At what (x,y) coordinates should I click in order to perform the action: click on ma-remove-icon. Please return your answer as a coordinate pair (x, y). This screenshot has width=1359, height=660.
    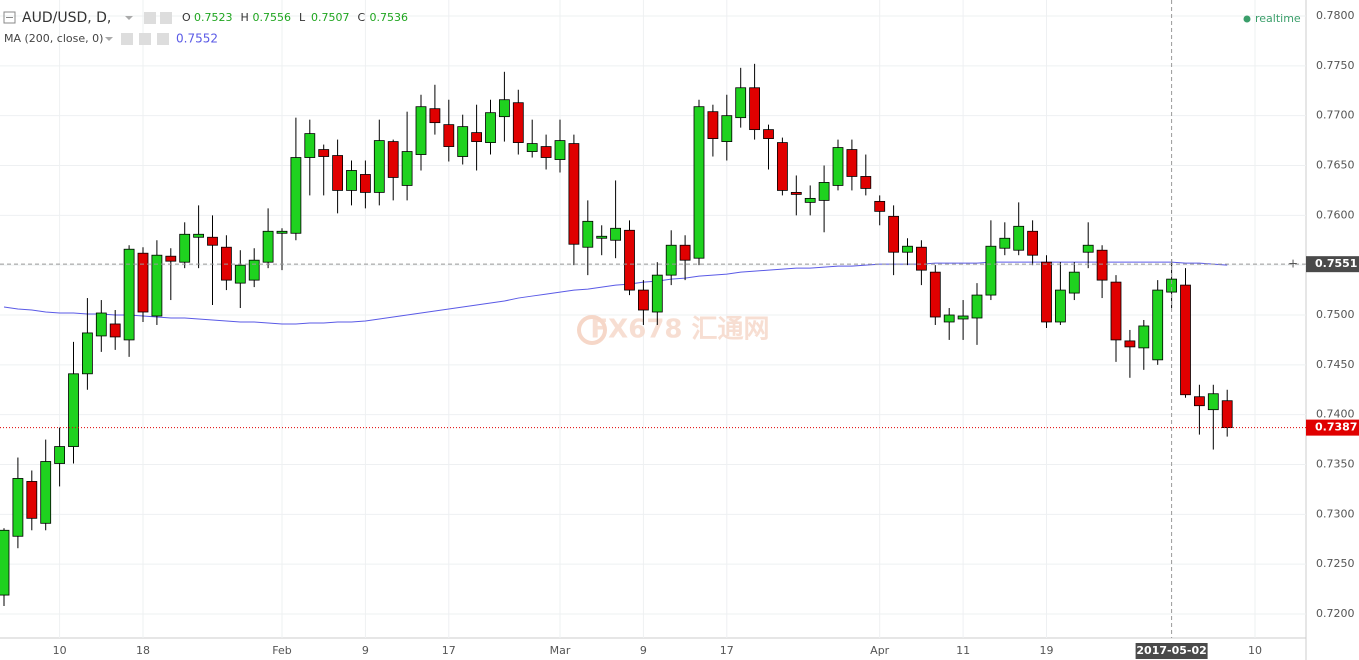
    Looking at the image, I should click on (163, 39).